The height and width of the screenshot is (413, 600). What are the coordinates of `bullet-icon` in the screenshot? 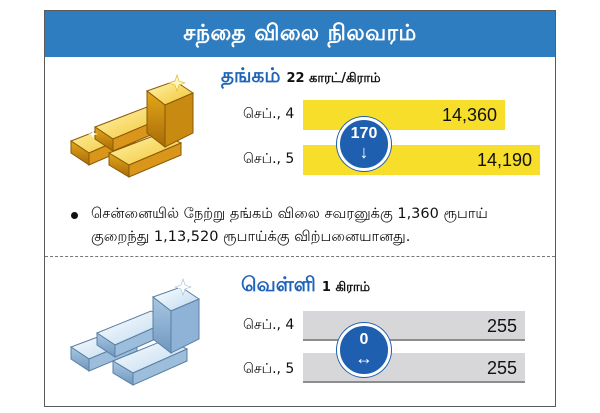 It's located at (74, 215).